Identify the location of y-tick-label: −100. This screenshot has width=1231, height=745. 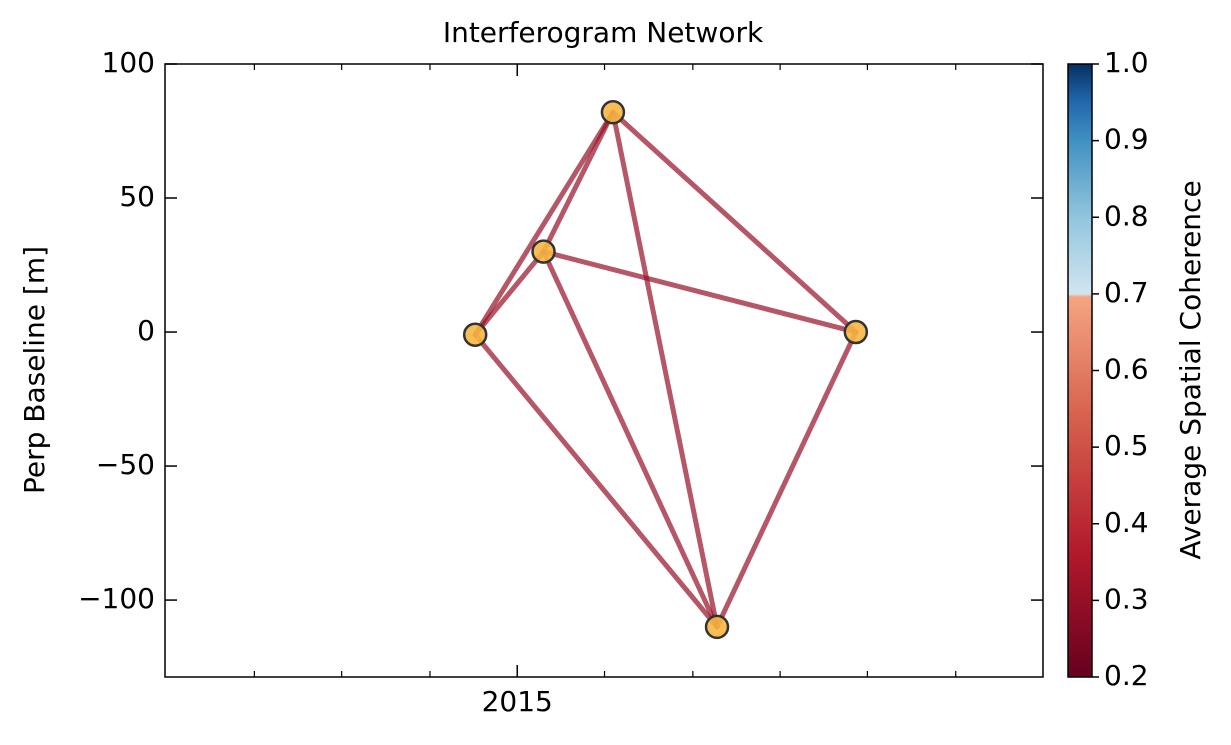
(116, 598).